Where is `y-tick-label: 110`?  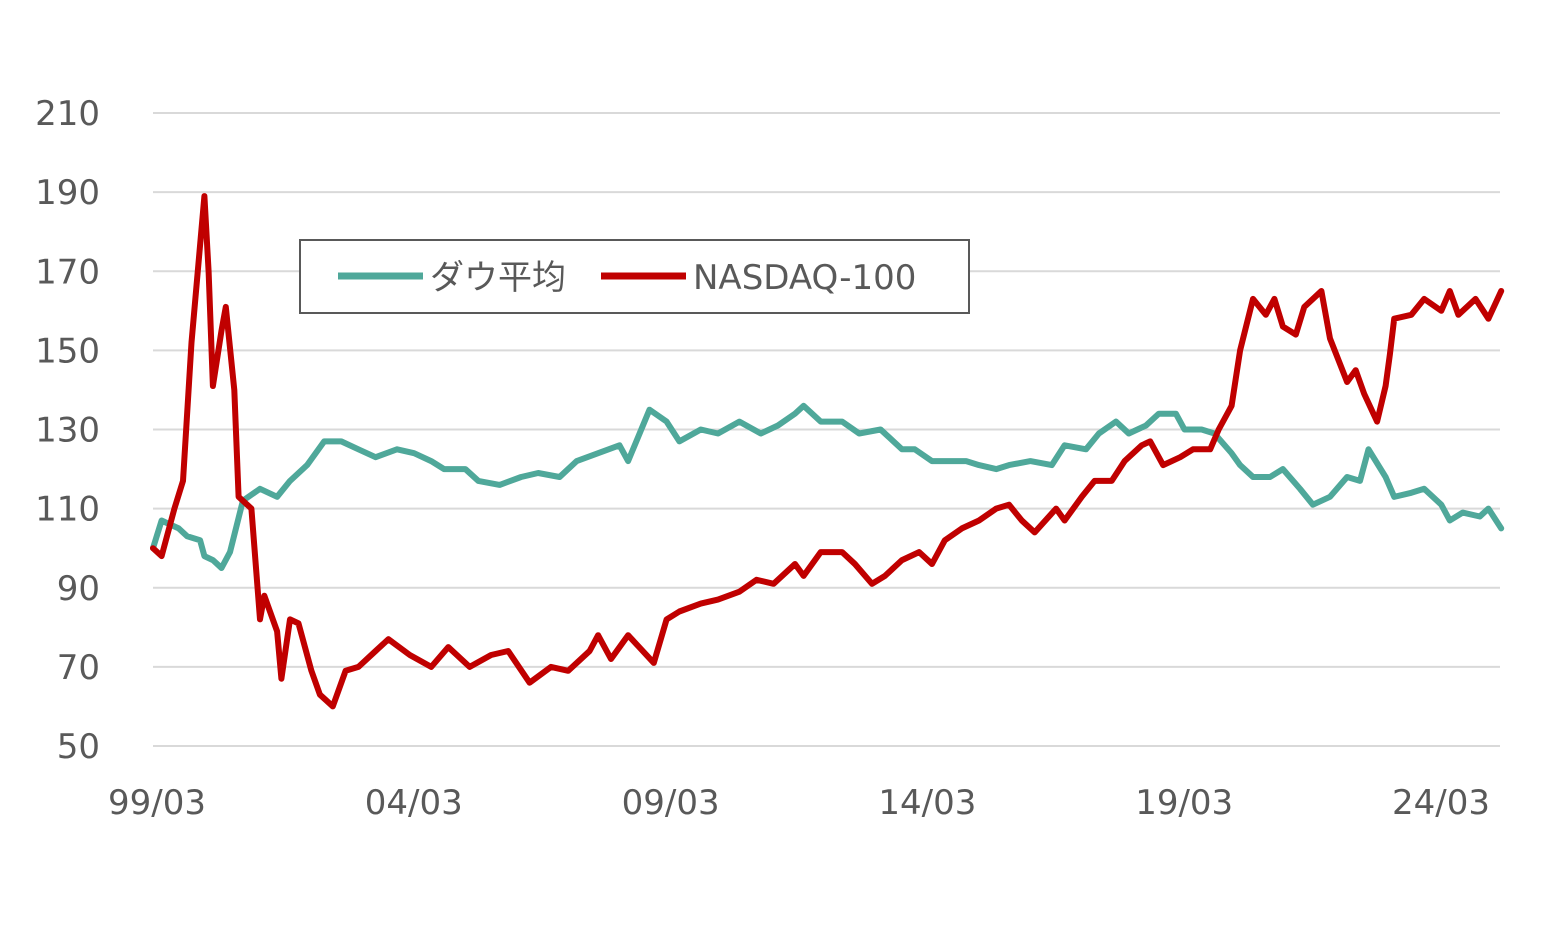
y-tick-label: 110 is located at coordinates (67, 510).